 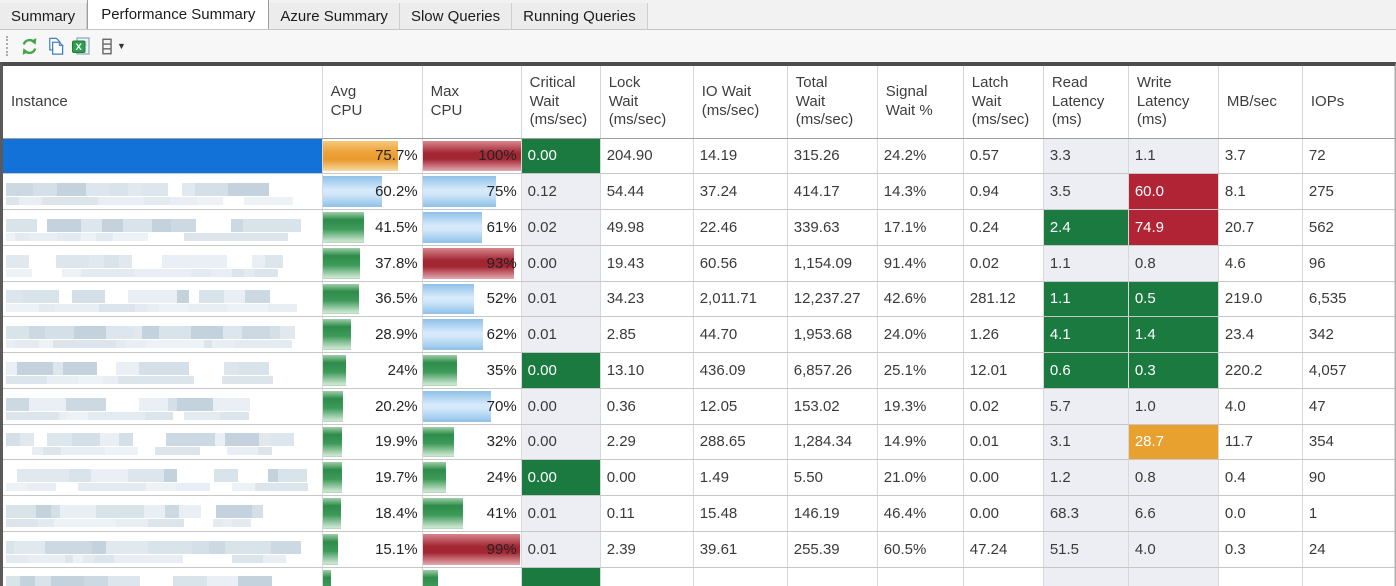 I want to click on io_wait-cell: 2,011.71, so click(x=740, y=299).